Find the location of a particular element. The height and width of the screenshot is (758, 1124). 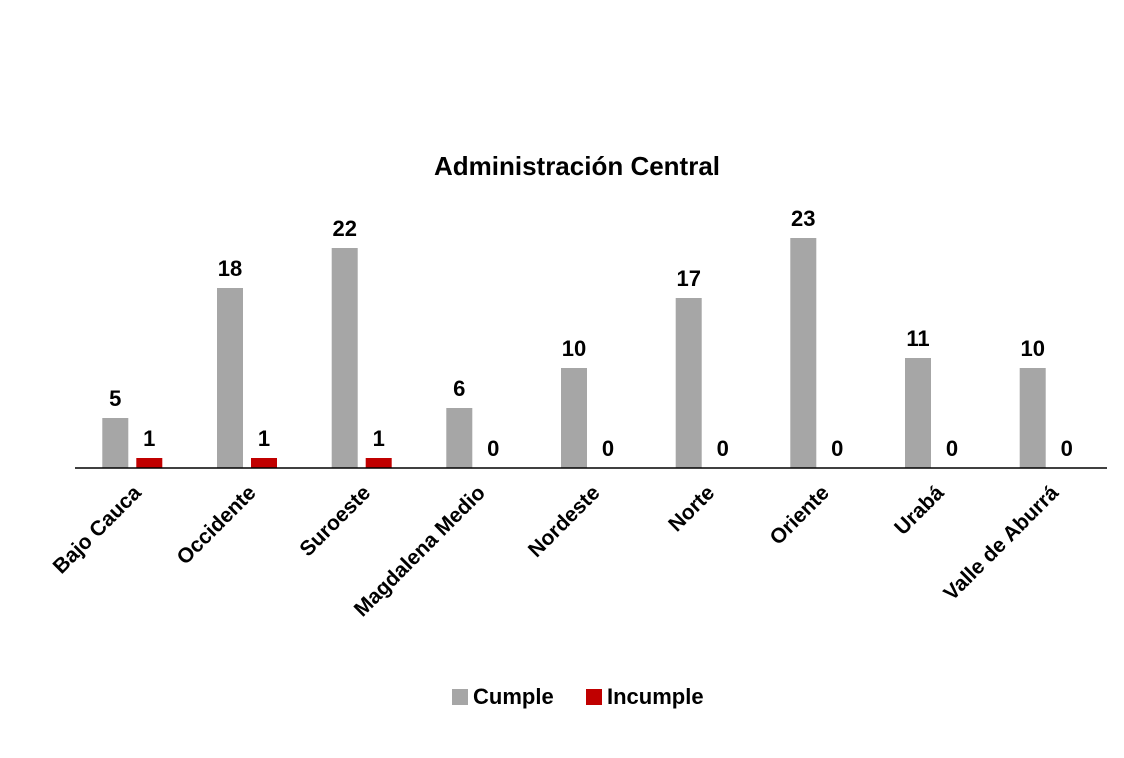

data-label-cumple-nordeste: 10 is located at coordinates (574, 348).